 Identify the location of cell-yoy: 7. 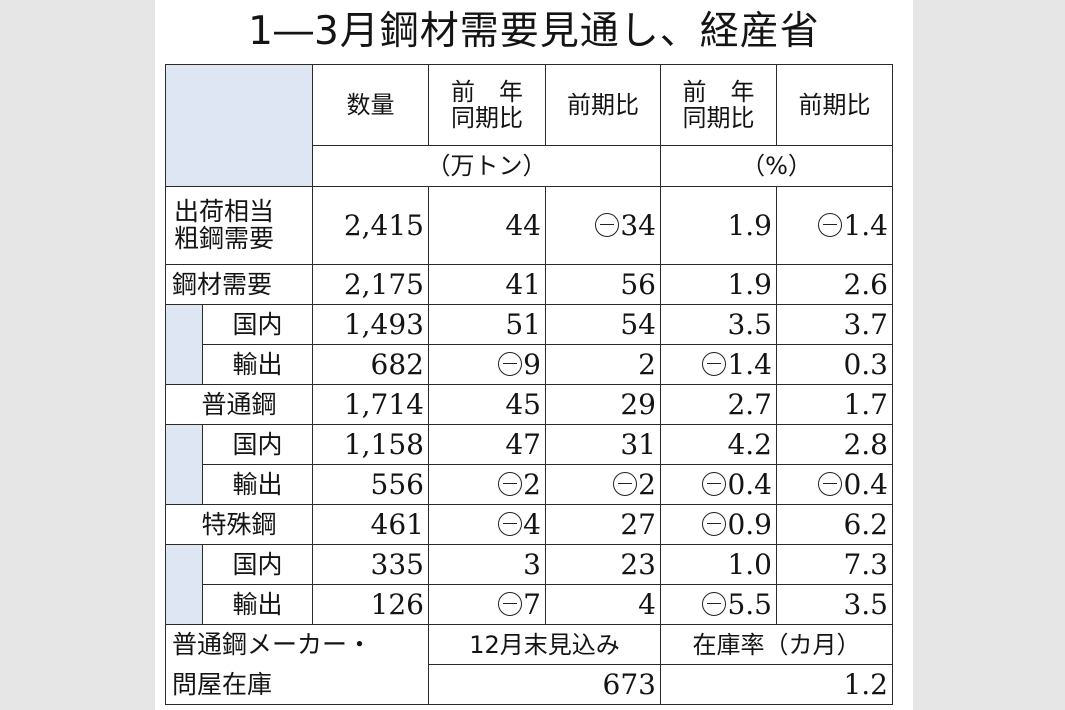
(487, 604).